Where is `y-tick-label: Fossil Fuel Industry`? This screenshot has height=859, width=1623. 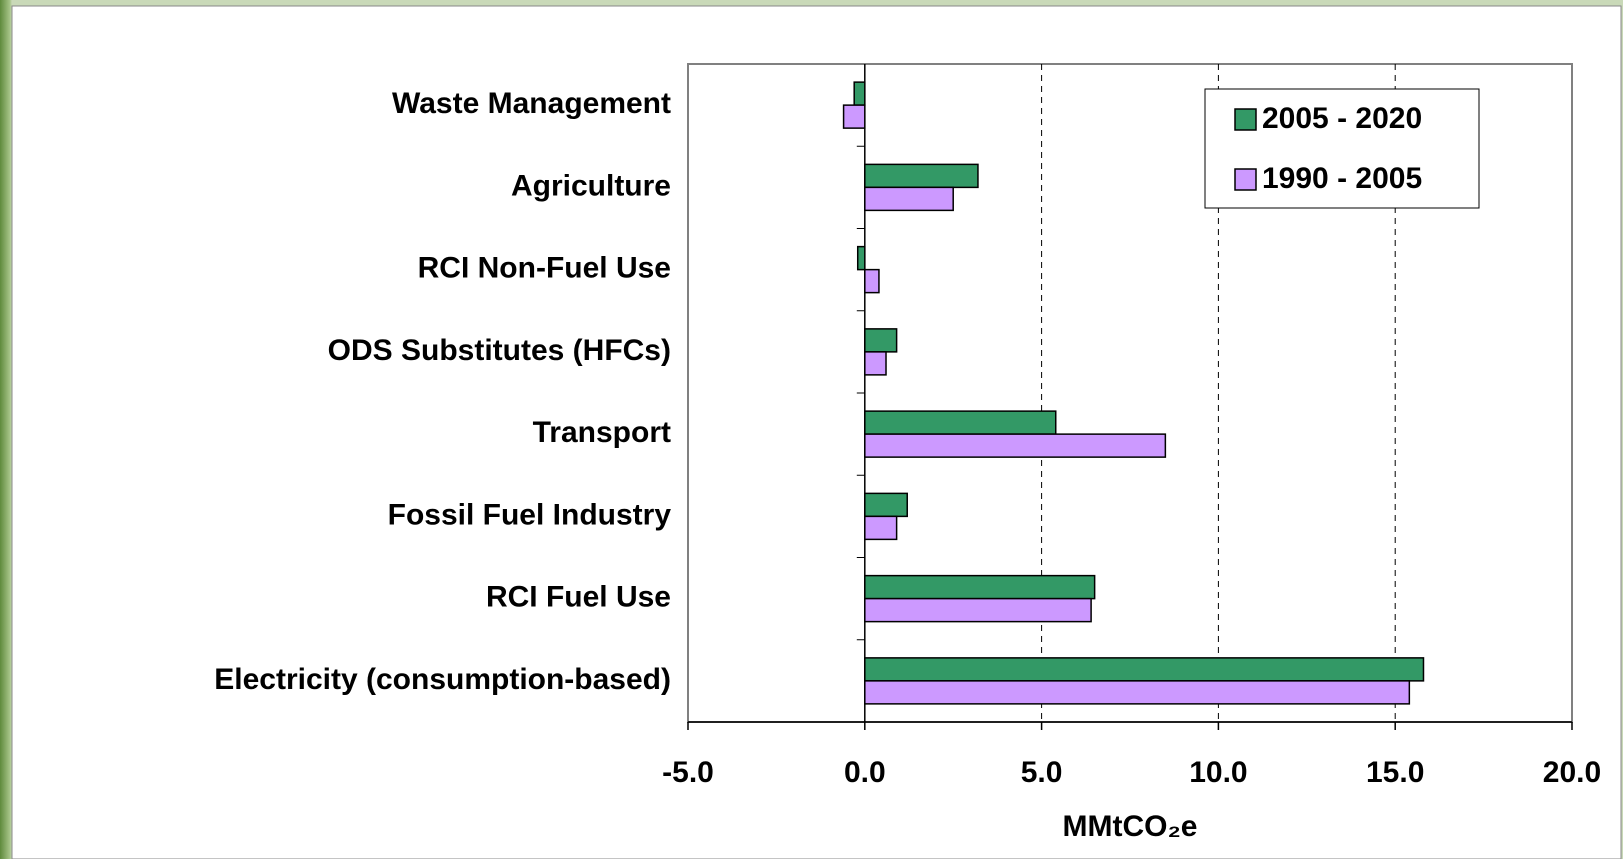 y-tick-label: Fossil Fuel Industry is located at coordinates (530, 514).